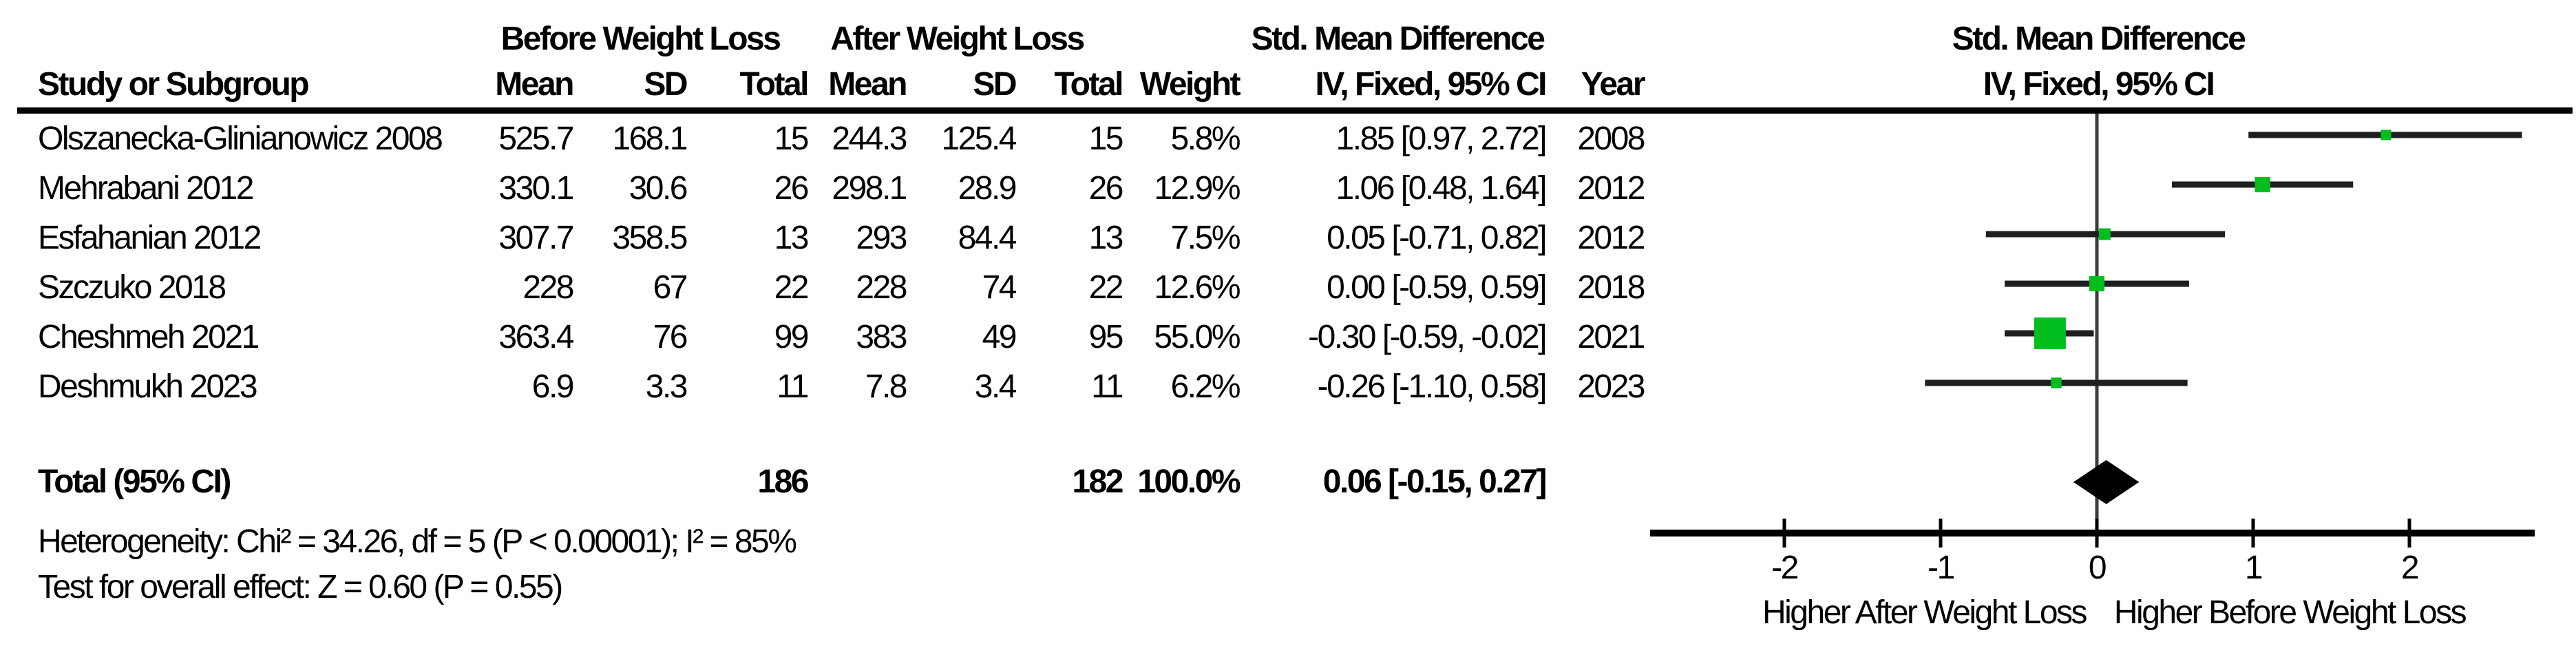 The width and height of the screenshot is (2576, 646). What do you see at coordinates (988, 188) in the screenshot?
I see `cell-sd2: 28.9` at bounding box center [988, 188].